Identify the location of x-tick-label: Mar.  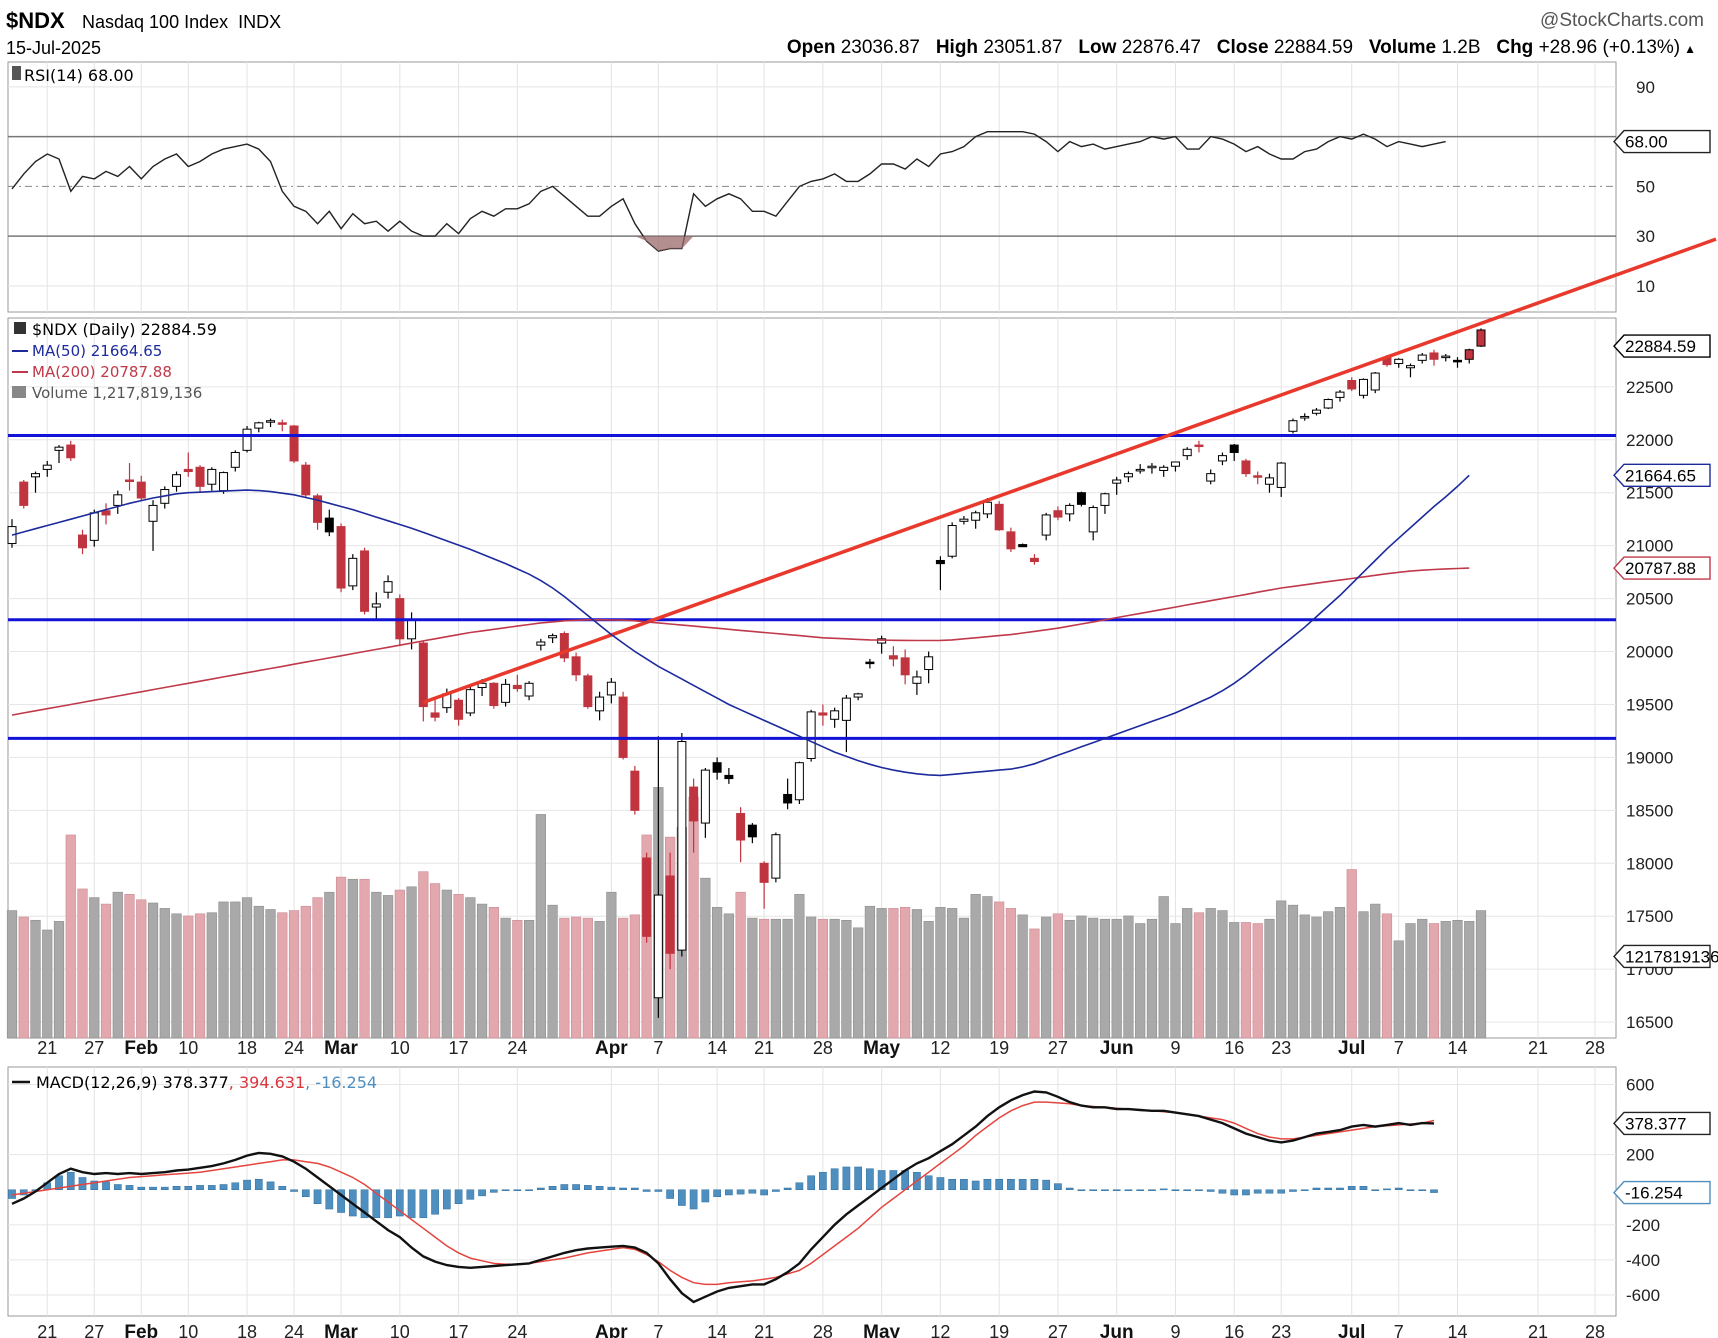
(341, 1330).